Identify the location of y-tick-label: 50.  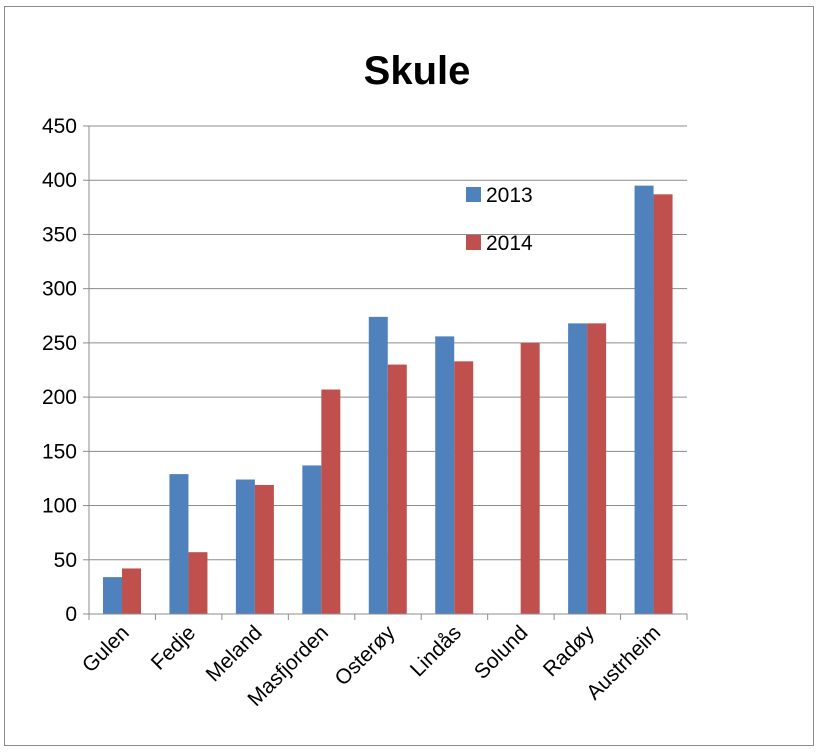
(65, 560).